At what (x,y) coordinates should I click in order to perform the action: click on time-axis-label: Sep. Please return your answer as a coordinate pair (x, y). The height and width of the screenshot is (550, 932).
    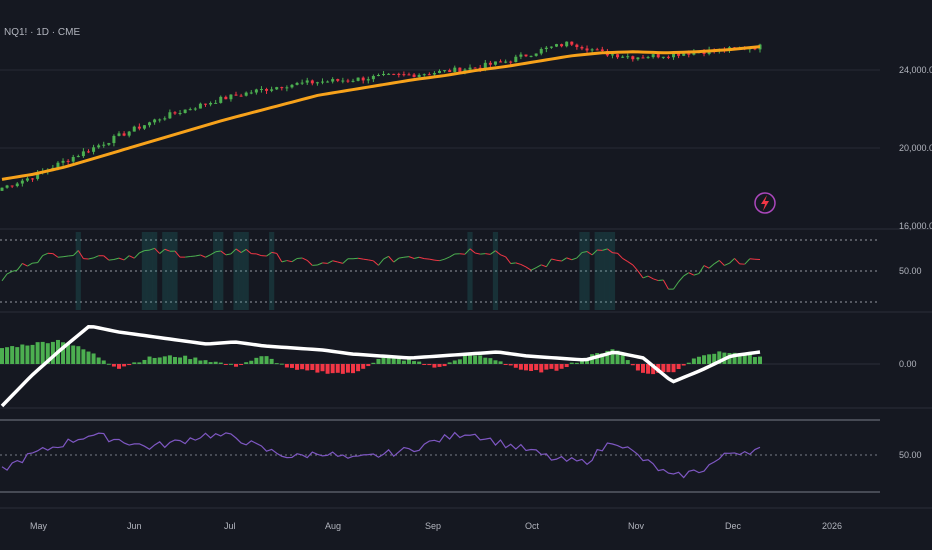
    Looking at the image, I should click on (433, 526).